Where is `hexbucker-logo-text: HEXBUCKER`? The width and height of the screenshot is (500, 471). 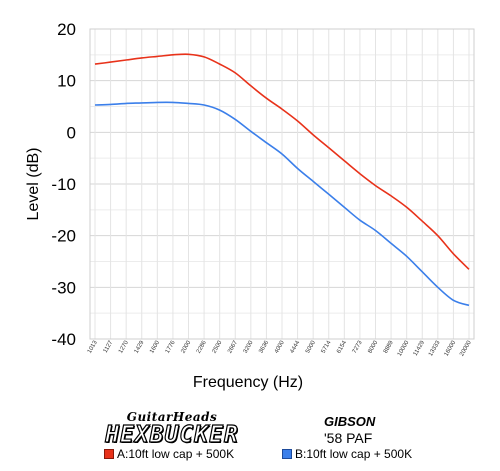
hexbucker-logo-text: HEXBUCKER is located at coordinates (172, 435).